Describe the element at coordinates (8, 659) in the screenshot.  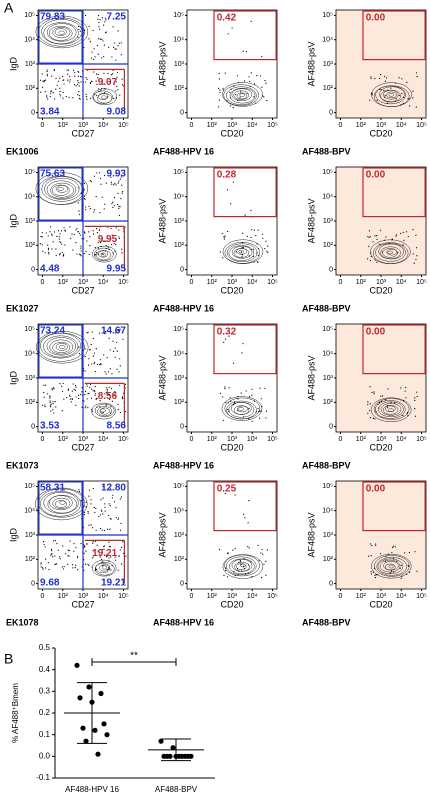
I see `panel-label: B` at that location.